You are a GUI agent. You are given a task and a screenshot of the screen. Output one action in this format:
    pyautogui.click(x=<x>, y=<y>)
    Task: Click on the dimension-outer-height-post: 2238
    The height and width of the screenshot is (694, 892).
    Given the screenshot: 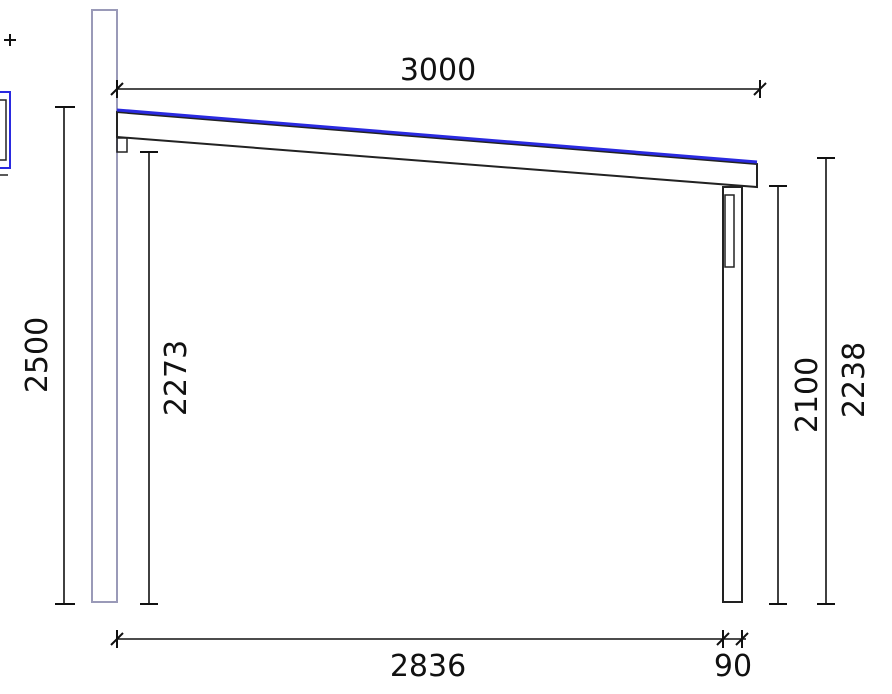 What is the action you would take?
    pyautogui.click(x=844, y=381)
    